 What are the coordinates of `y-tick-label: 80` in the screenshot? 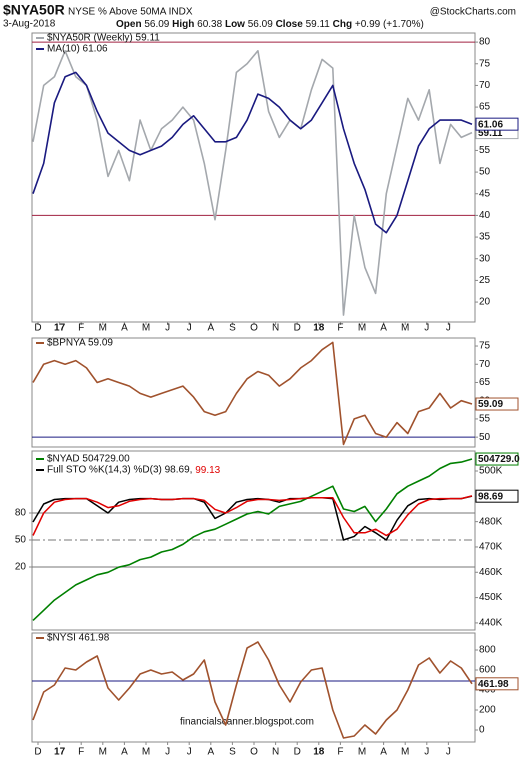 It's located at (485, 42).